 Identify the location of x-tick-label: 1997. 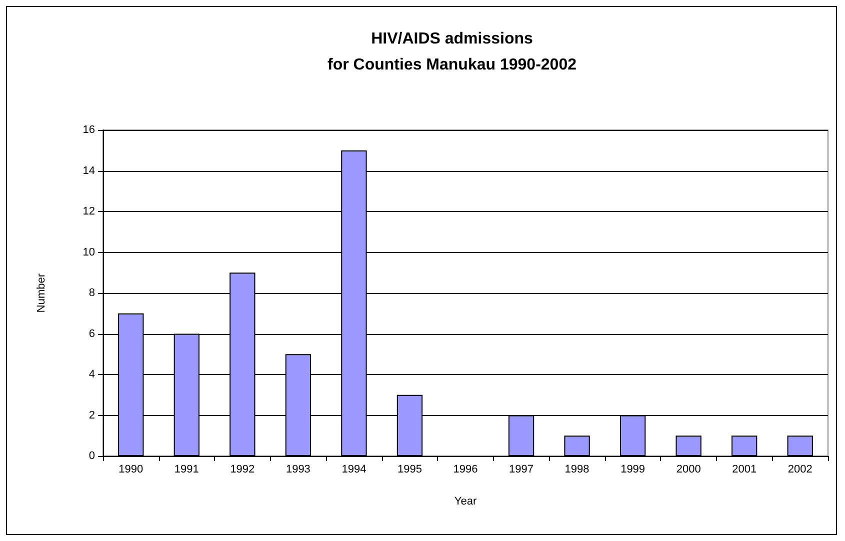
(521, 470).